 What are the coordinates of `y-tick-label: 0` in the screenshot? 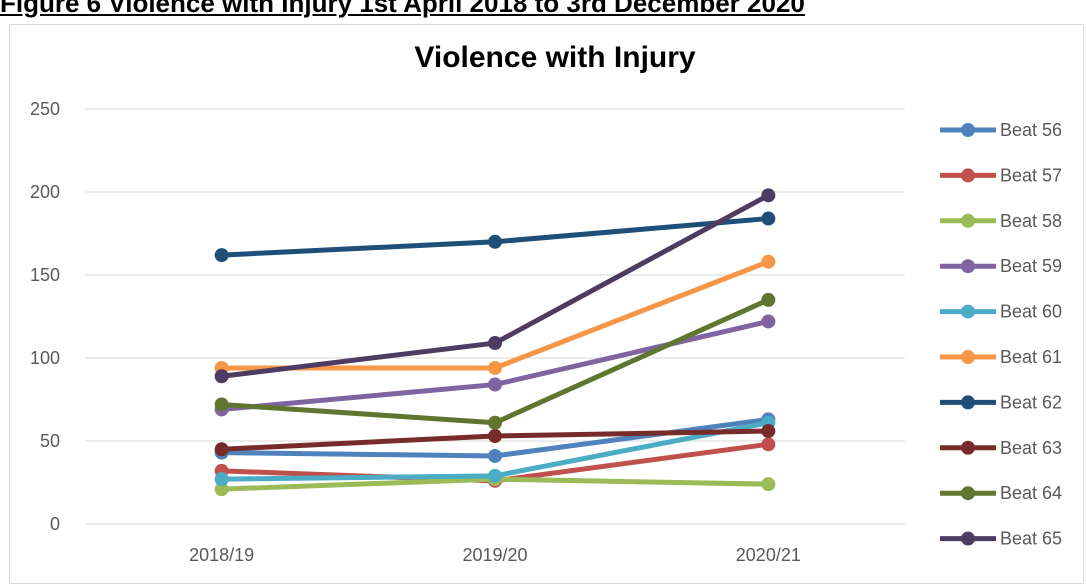 It's located at (55, 524).